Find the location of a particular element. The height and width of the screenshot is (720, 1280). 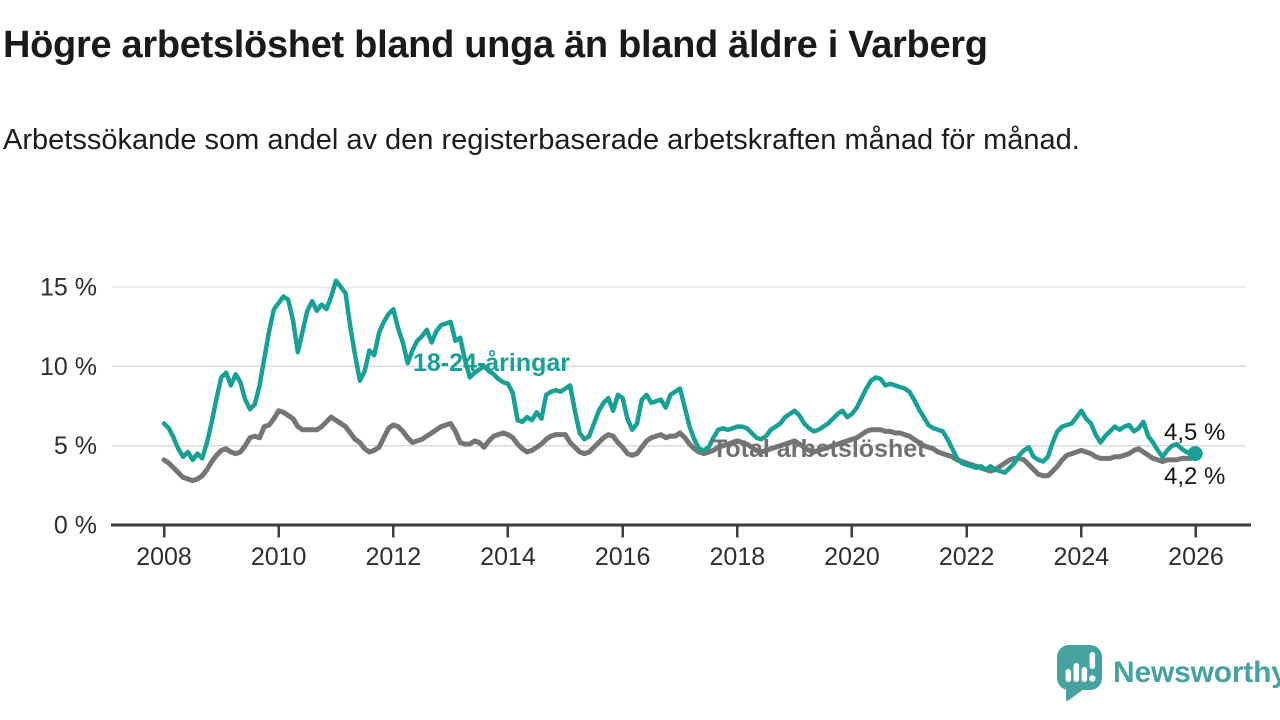

x-tick-label: 2014 is located at coordinates (508, 557).